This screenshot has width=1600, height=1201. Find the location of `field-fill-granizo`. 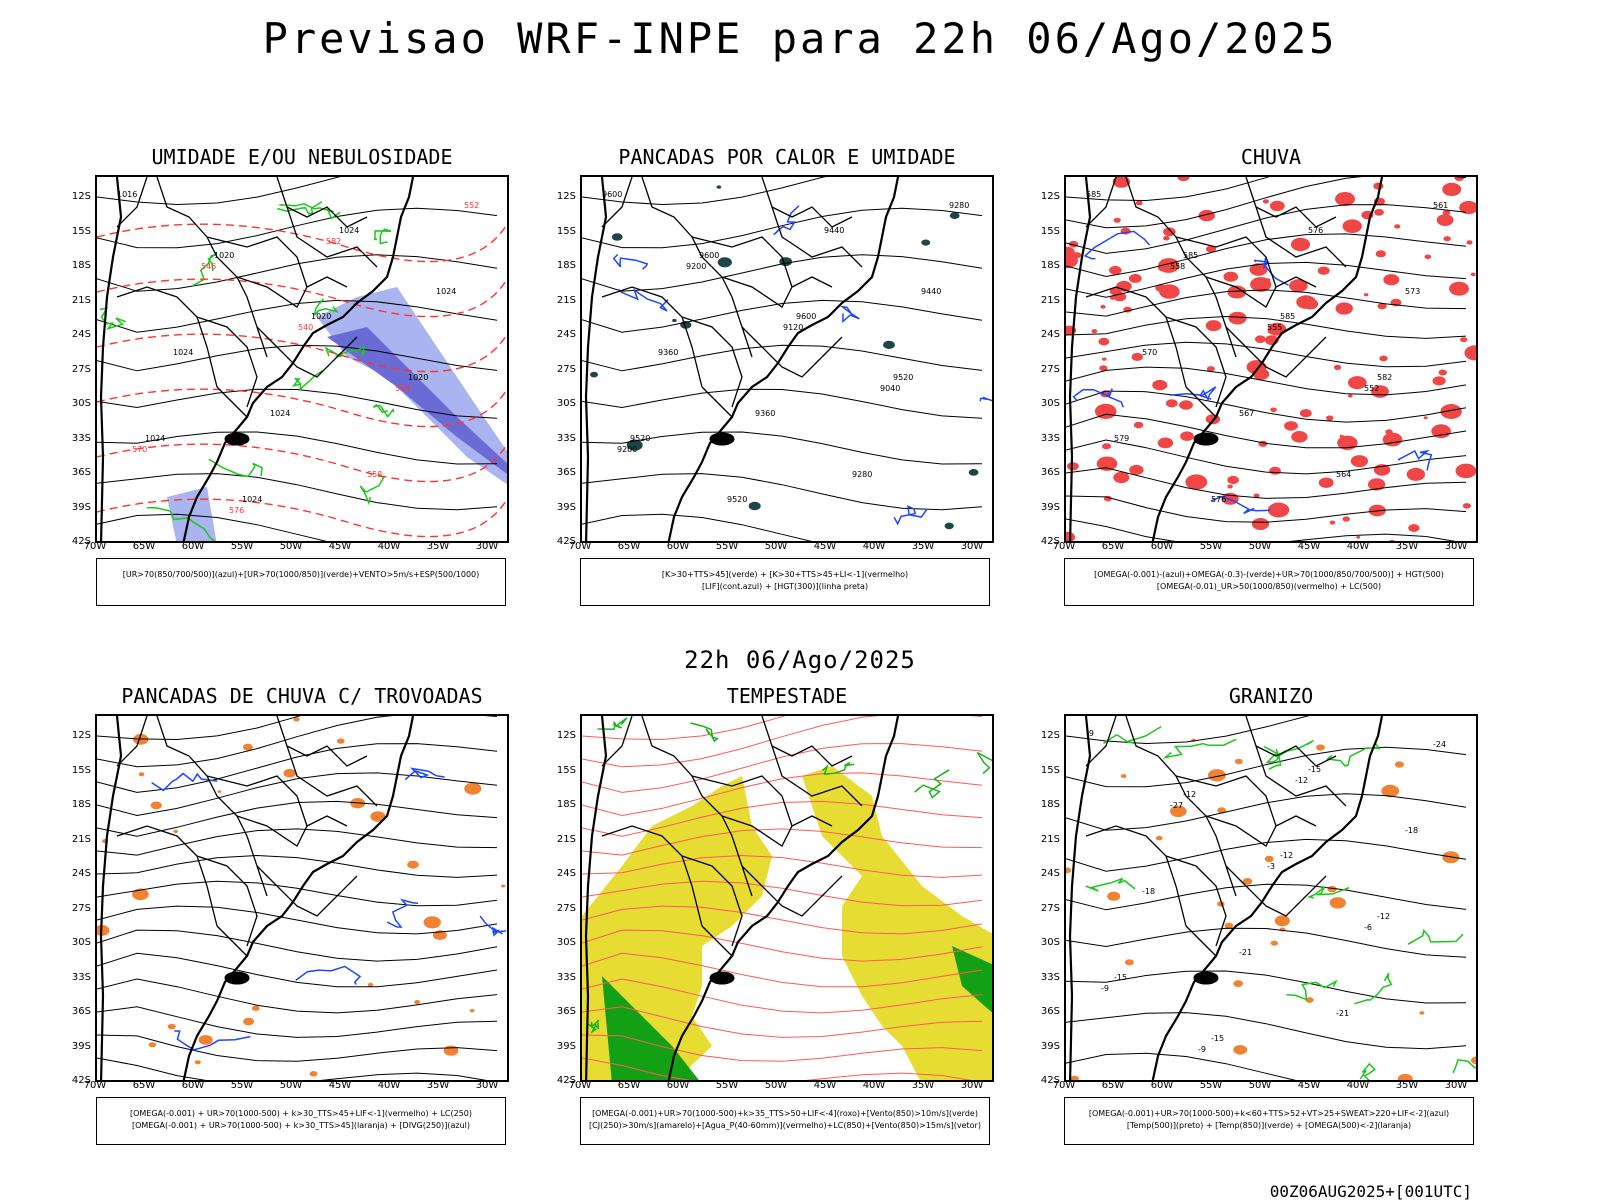

field-fill-granizo is located at coordinates (1271, 909).